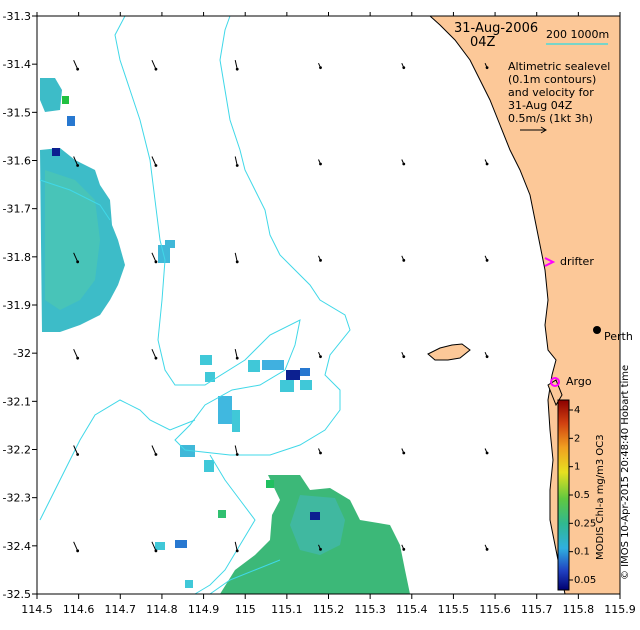 The image size is (640, 630). I want to click on city-marker: Perth, so click(613, 334).